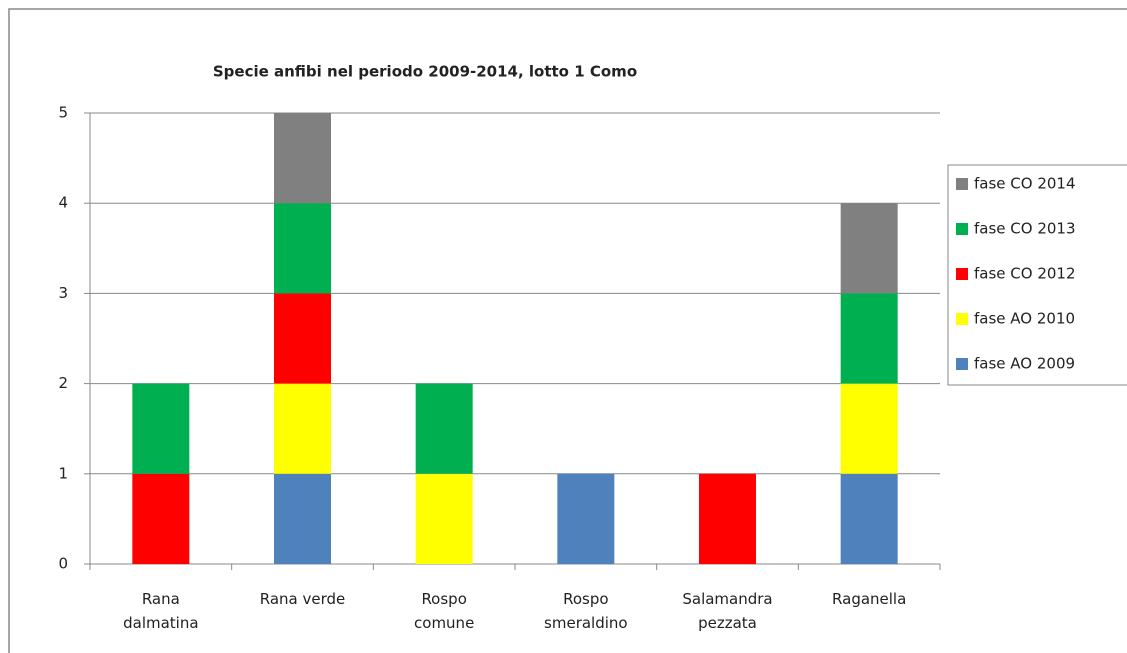 Image resolution: width=1127 pixels, height=653 pixels. What do you see at coordinates (63, 203) in the screenshot?
I see `y-tick-label: 4` at bounding box center [63, 203].